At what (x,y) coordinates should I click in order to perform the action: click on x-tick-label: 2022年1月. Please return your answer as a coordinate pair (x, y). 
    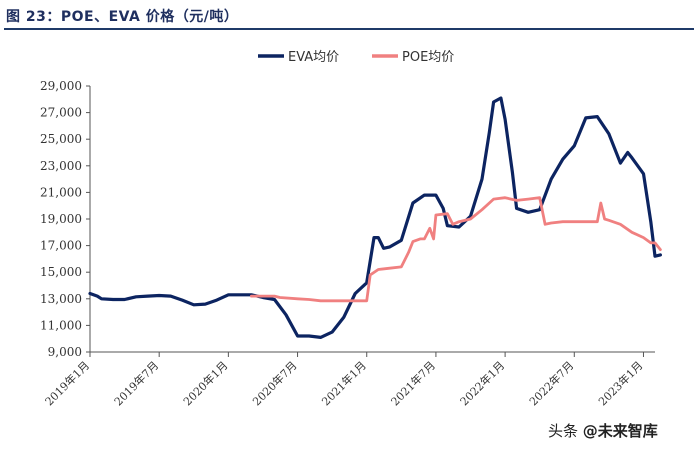
    Looking at the image, I should click on (482, 383).